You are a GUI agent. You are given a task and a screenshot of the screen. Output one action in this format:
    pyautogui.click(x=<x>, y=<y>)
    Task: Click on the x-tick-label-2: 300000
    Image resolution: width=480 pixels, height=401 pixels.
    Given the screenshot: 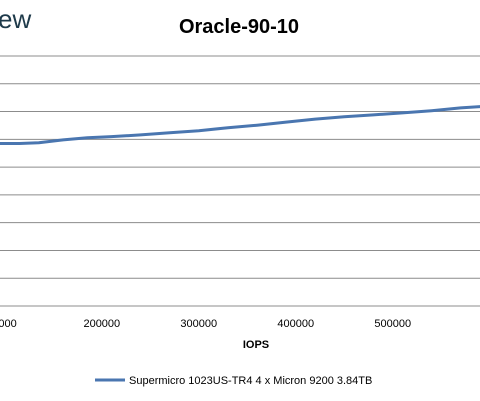 What is the action you would take?
    pyautogui.click(x=198, y=324)
    